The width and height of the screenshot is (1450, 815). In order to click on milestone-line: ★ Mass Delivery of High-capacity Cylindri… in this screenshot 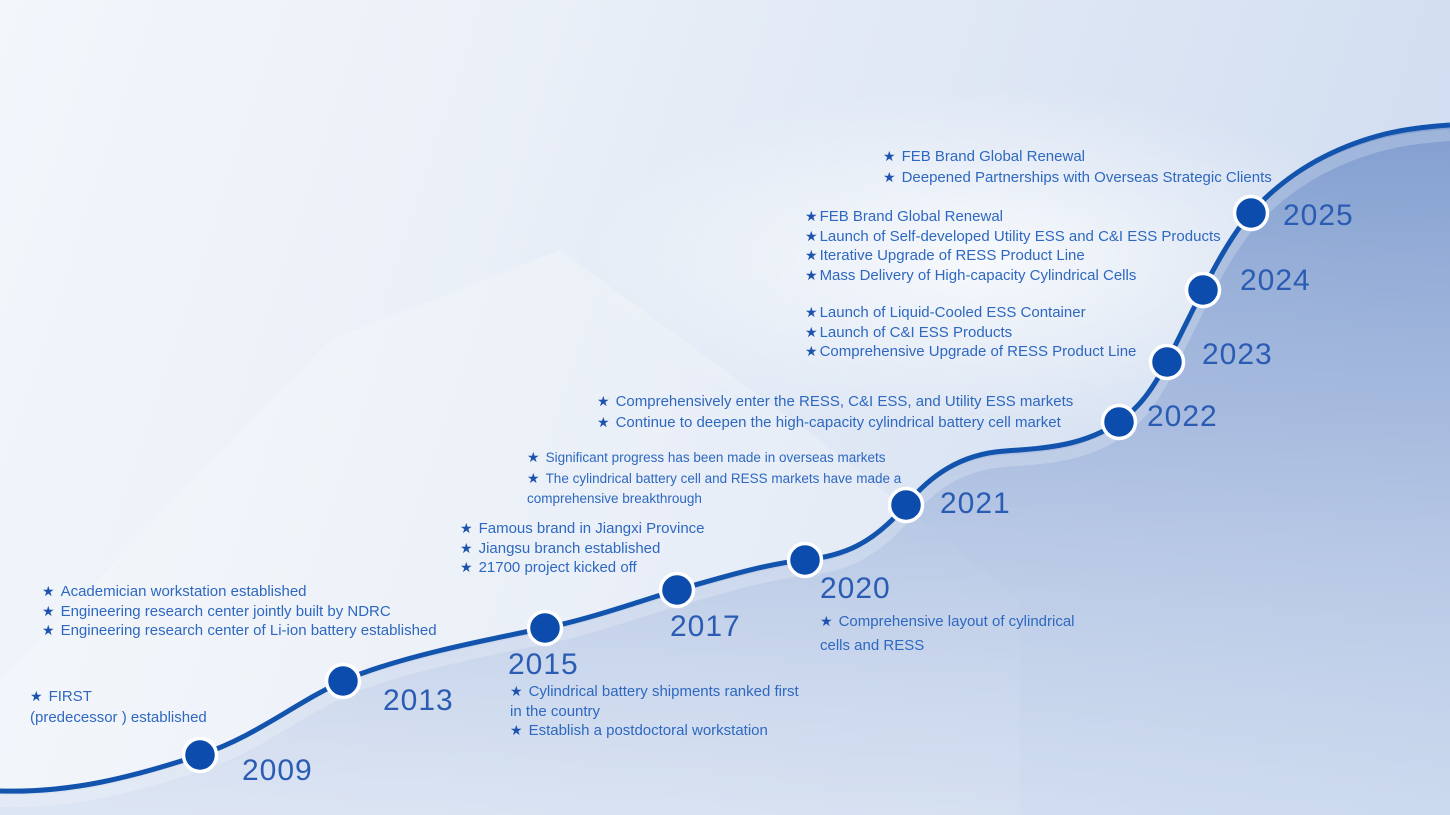, I will do `click(1013, 276)`.